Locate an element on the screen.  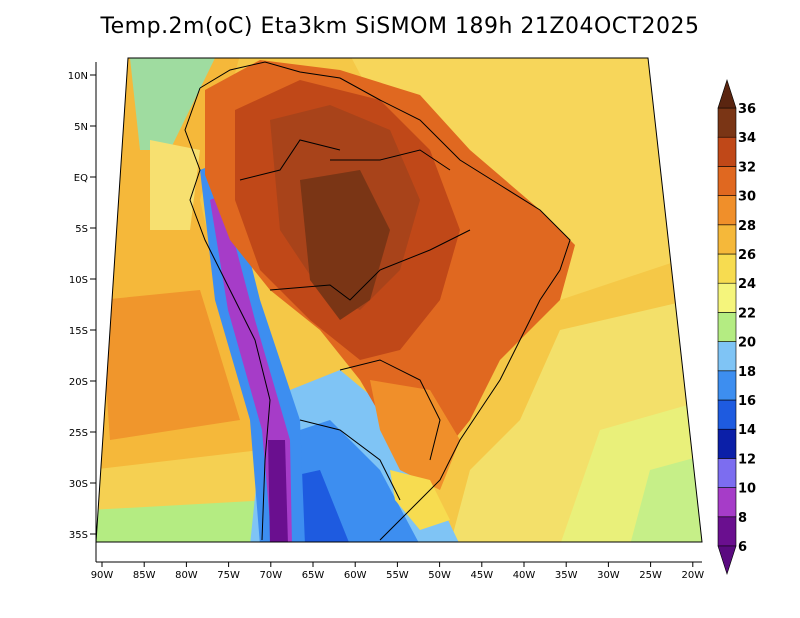
colorbar-label: 32 is located at coordinates (747, 167).